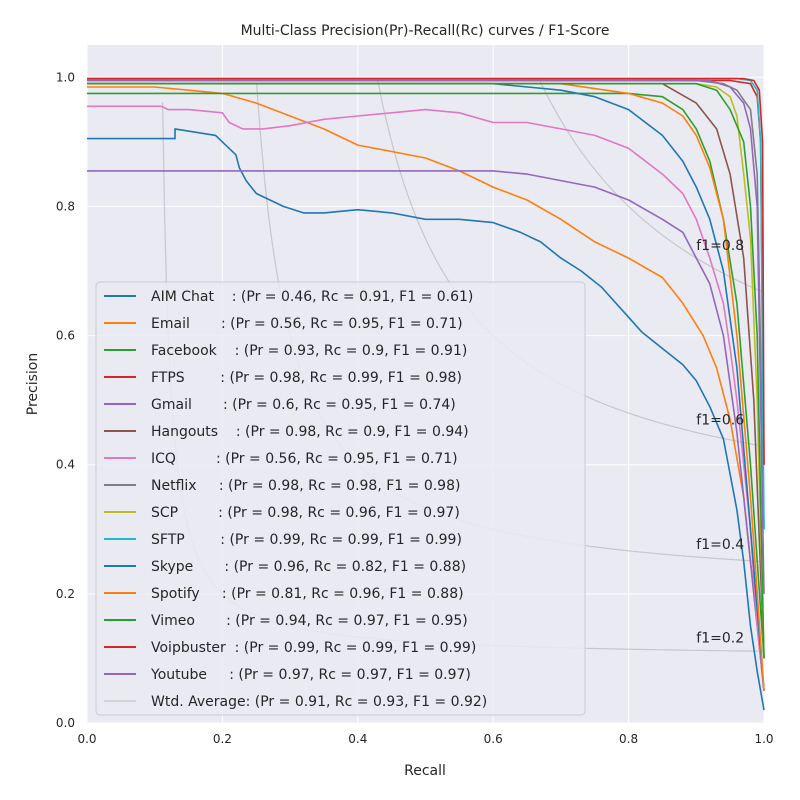 This screenshot has height=800, width=800. What do you see at coordinates (720, 246) in the screenshot?
I see `iso-f1-label: f1=0.8` at bounding box center [720, 246].